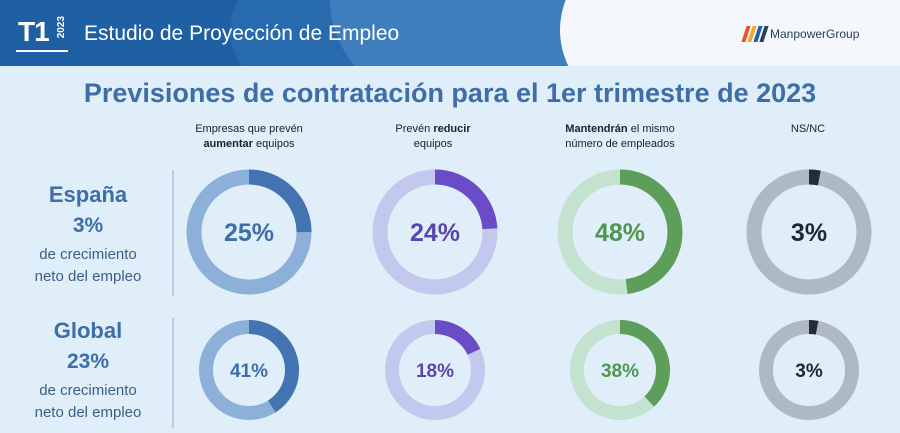 The image size is (900, 433). I want to click on column-header-mantener: Mantendrán el mismo número de empleados, so click(620, 137).